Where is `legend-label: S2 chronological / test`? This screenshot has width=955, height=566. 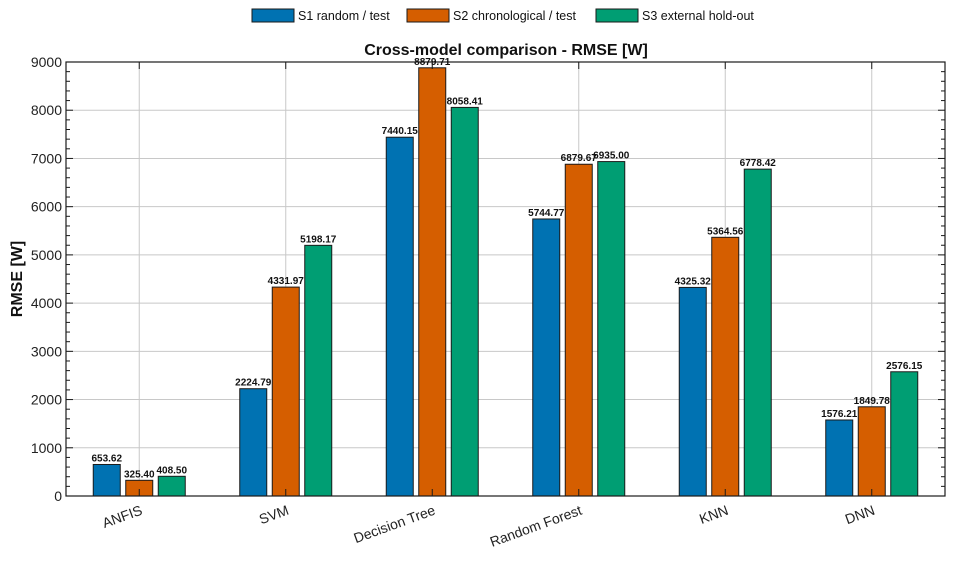 legend-label: S2 chronological / test is located at coordinates (515, 16).